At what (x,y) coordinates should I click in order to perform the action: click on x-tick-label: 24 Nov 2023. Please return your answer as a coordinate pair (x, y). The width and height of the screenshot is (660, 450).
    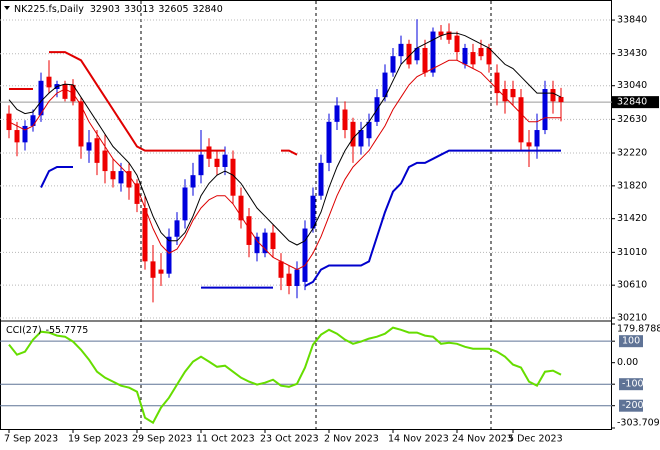
    Looking at the image, I should click on (482, 439).